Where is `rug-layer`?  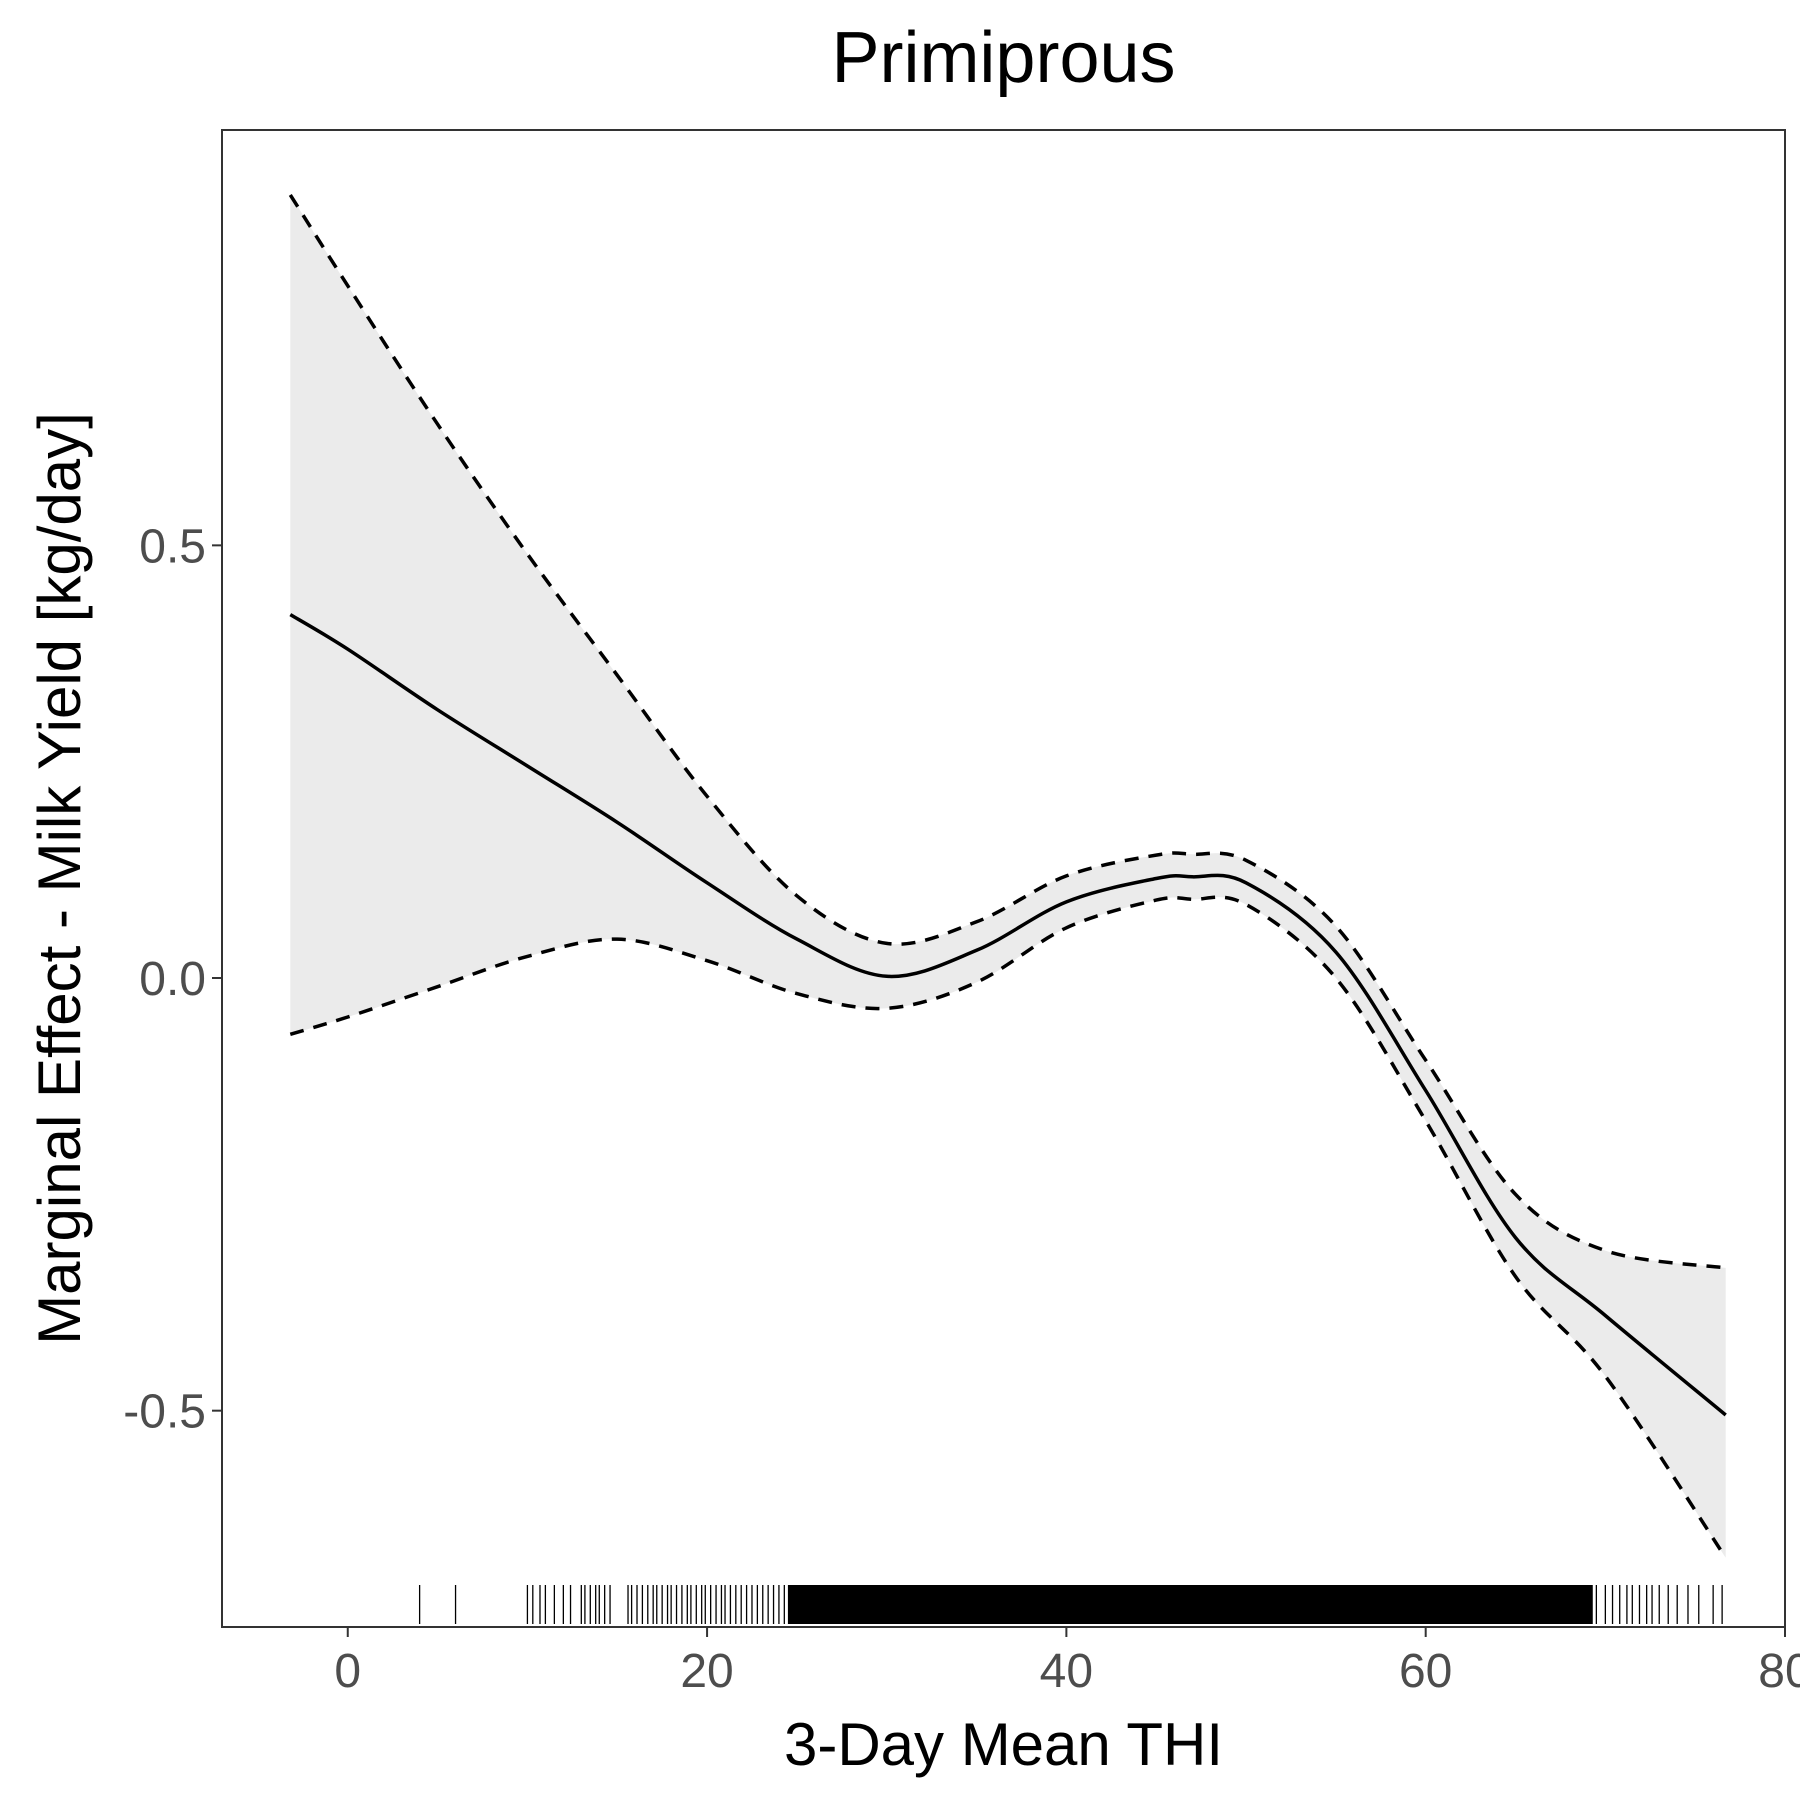 rug-layer is located at coordinates (1070, 1604).